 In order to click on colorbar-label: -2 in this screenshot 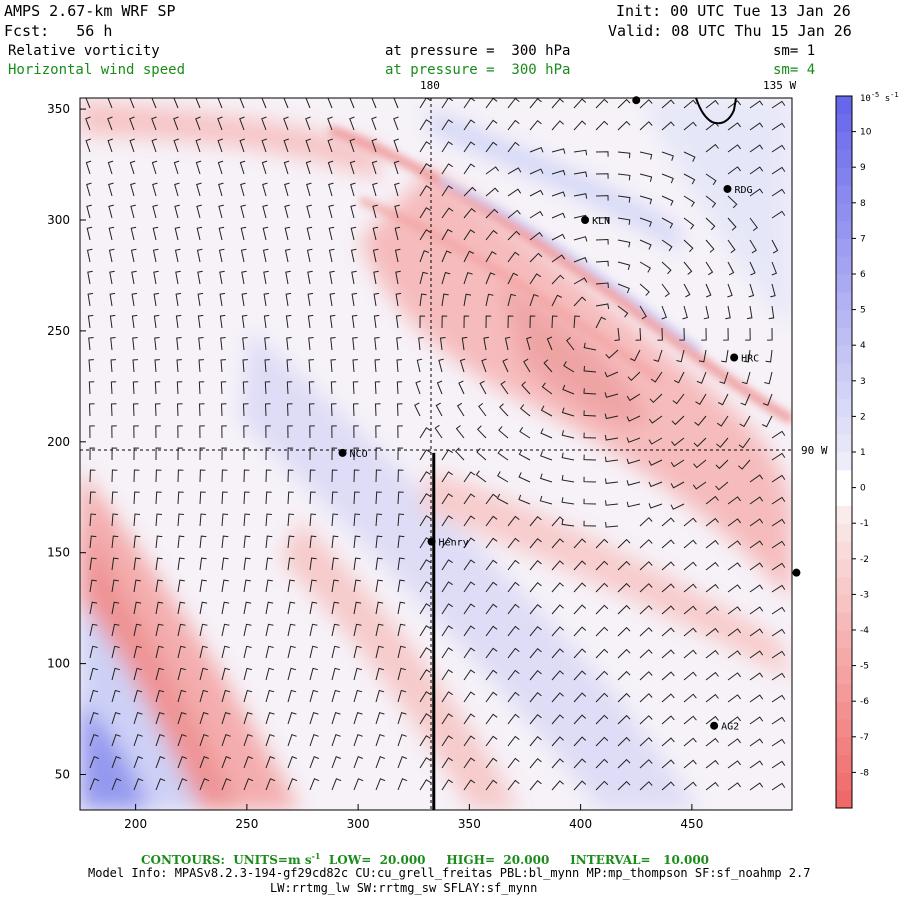, I will do `click(864, 560)`.